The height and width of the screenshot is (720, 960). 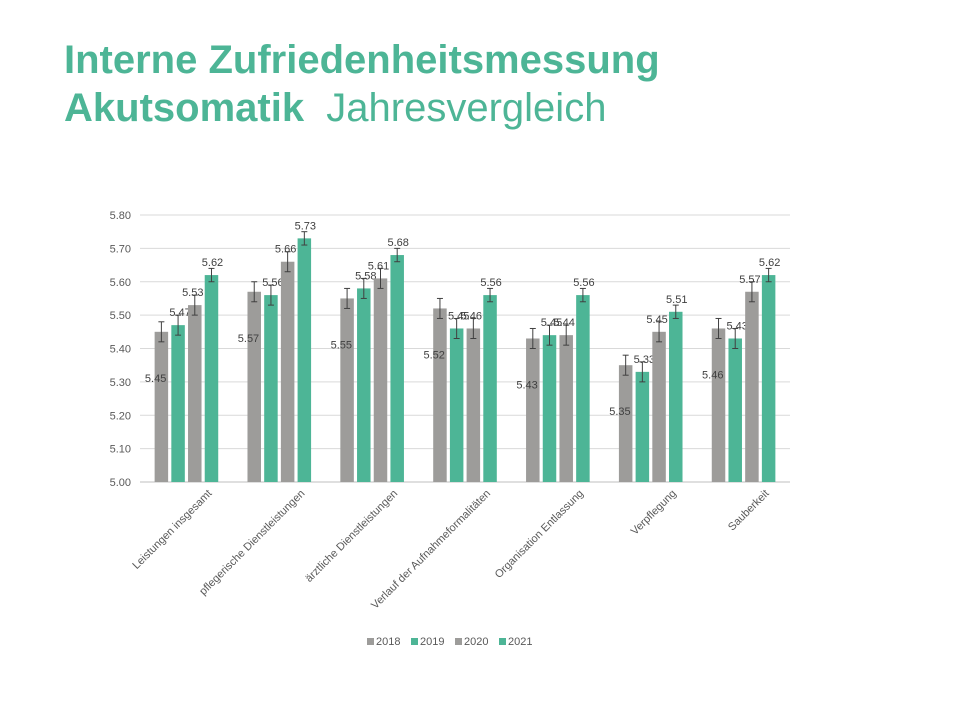 What do you see at coordinates (172, 530) in the screenshot?
I see `category-label: Leistungen insgesamt` at bounding box center [172, 530].